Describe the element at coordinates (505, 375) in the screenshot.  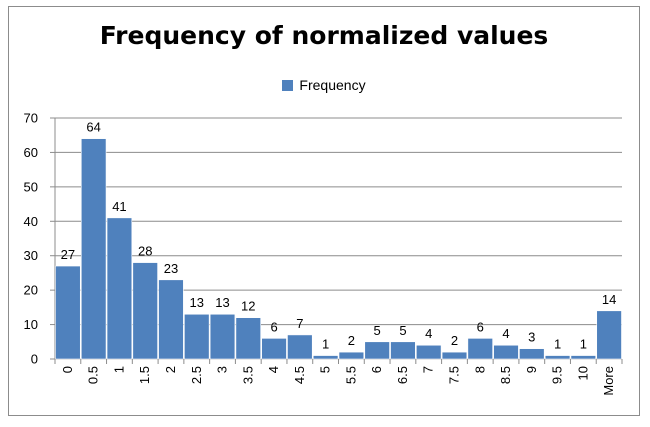
I see `x-tick-label: 8.5` at that location.